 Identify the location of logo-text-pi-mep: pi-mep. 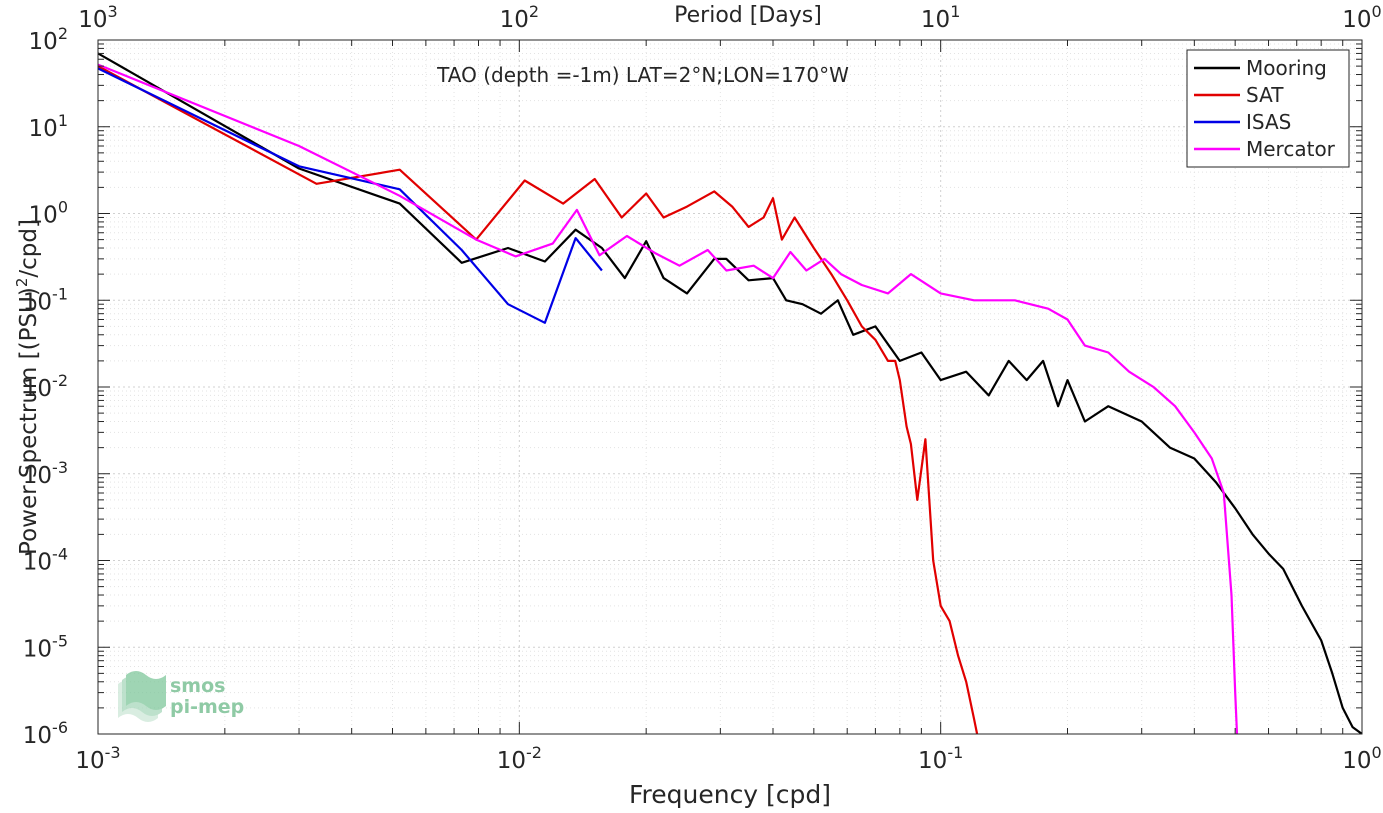
(207, 707).